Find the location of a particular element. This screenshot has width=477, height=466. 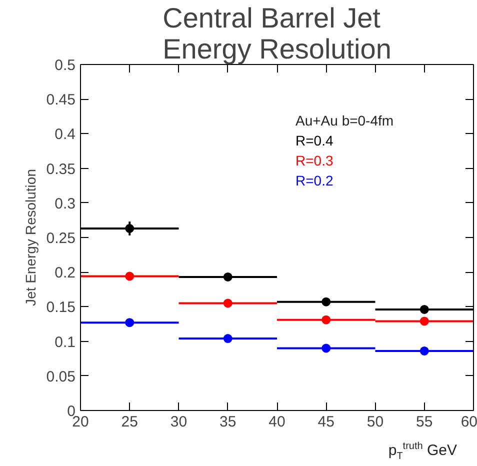

text: R=0.3 is located at coordinates (315, 160).